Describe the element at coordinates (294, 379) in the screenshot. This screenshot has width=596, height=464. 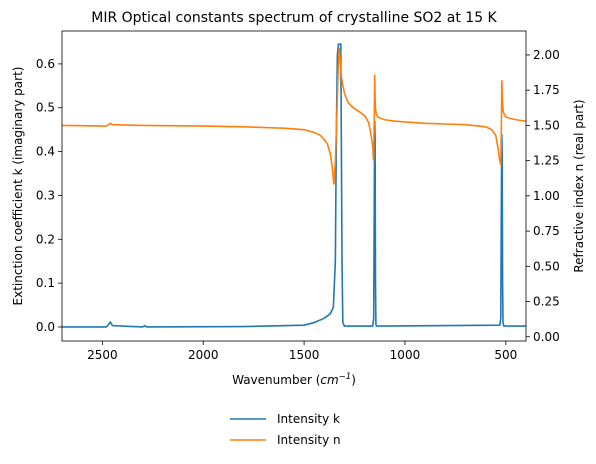
I see `x-axis-label: Wavenumber (cm−1)` at that location.